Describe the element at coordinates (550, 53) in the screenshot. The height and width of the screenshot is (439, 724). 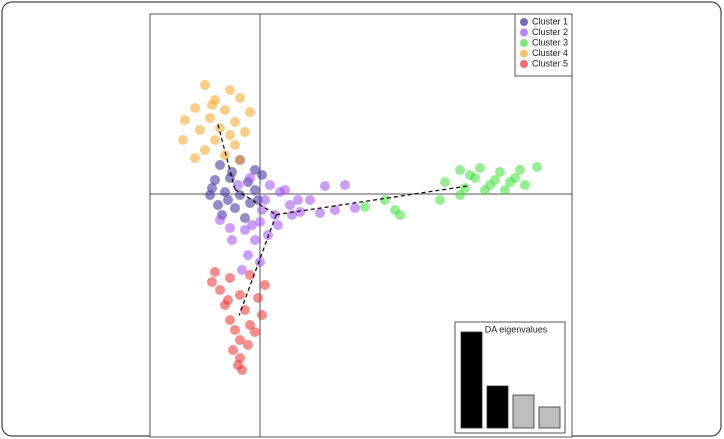
I see `legend-label: Cluster 4` at that location.